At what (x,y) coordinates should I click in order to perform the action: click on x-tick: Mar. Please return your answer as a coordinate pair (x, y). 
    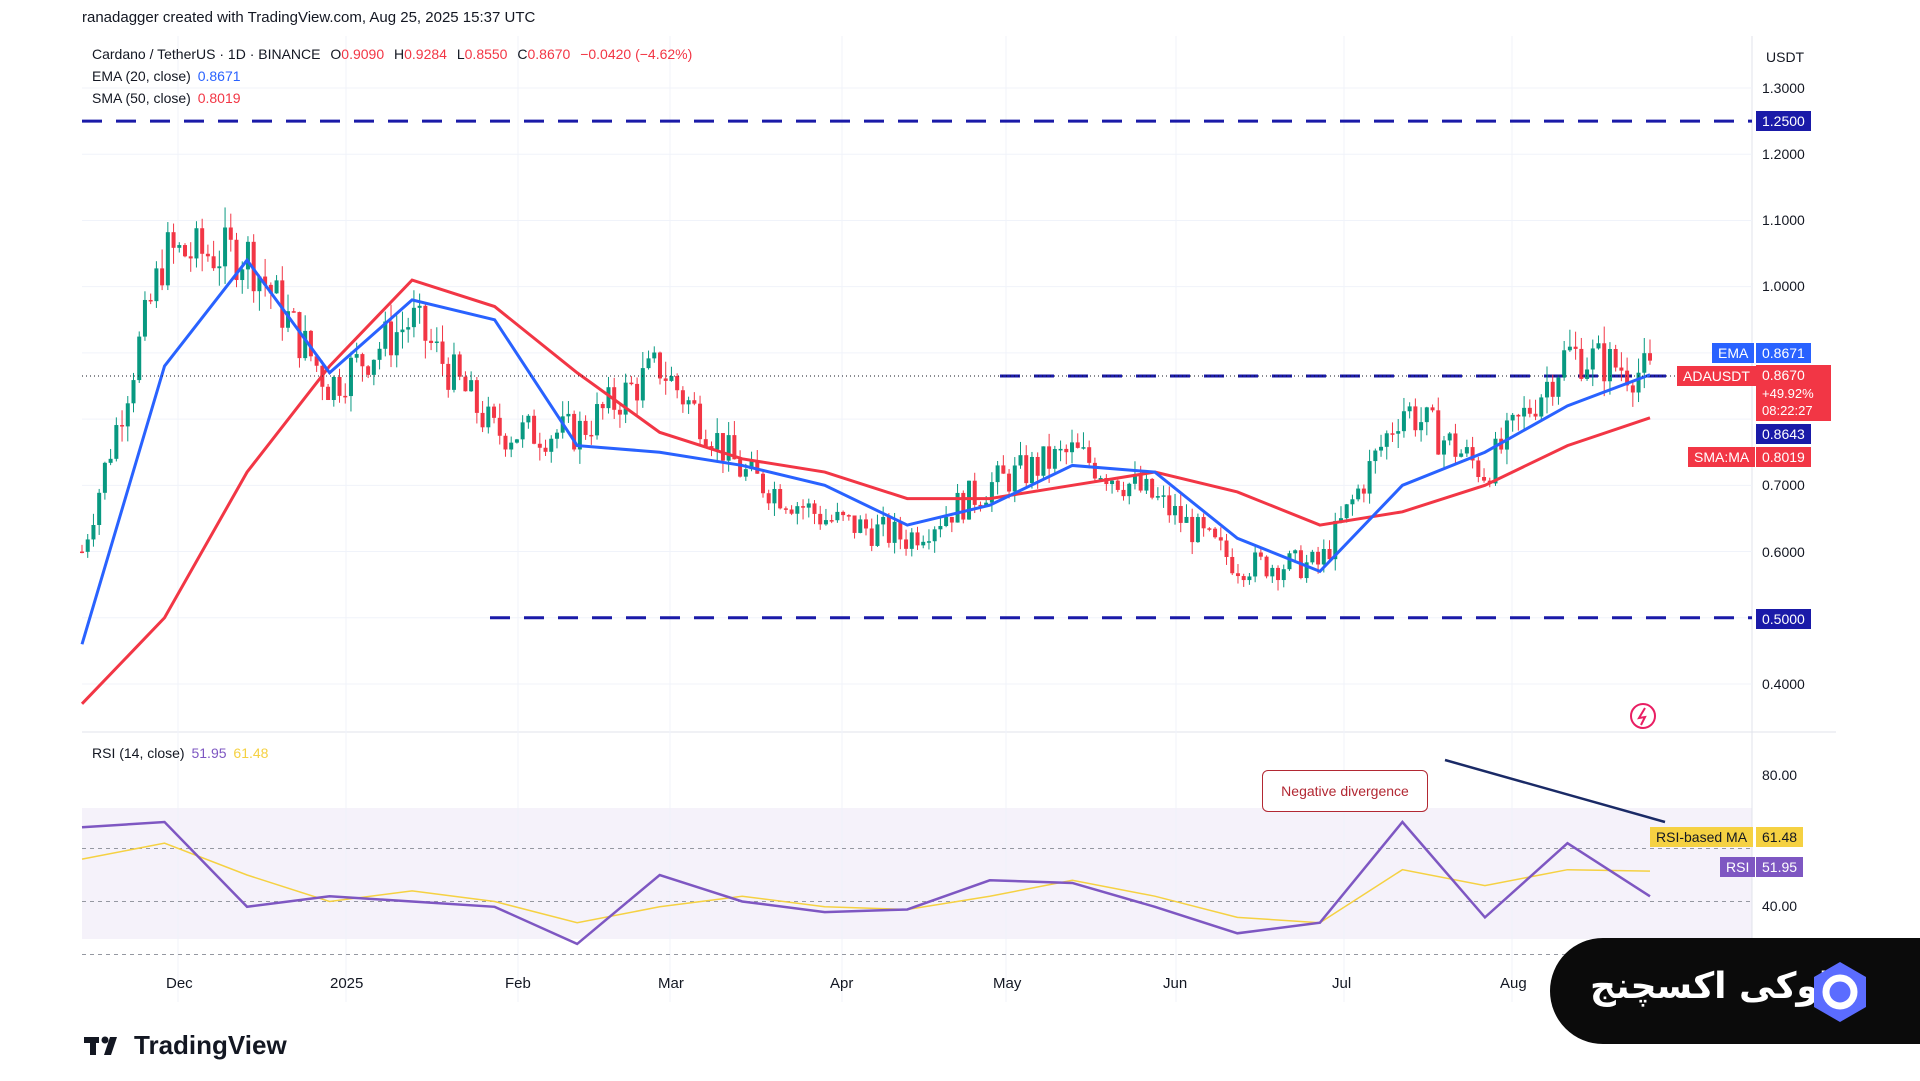
    Looking at the image, I should click on (671, 983).